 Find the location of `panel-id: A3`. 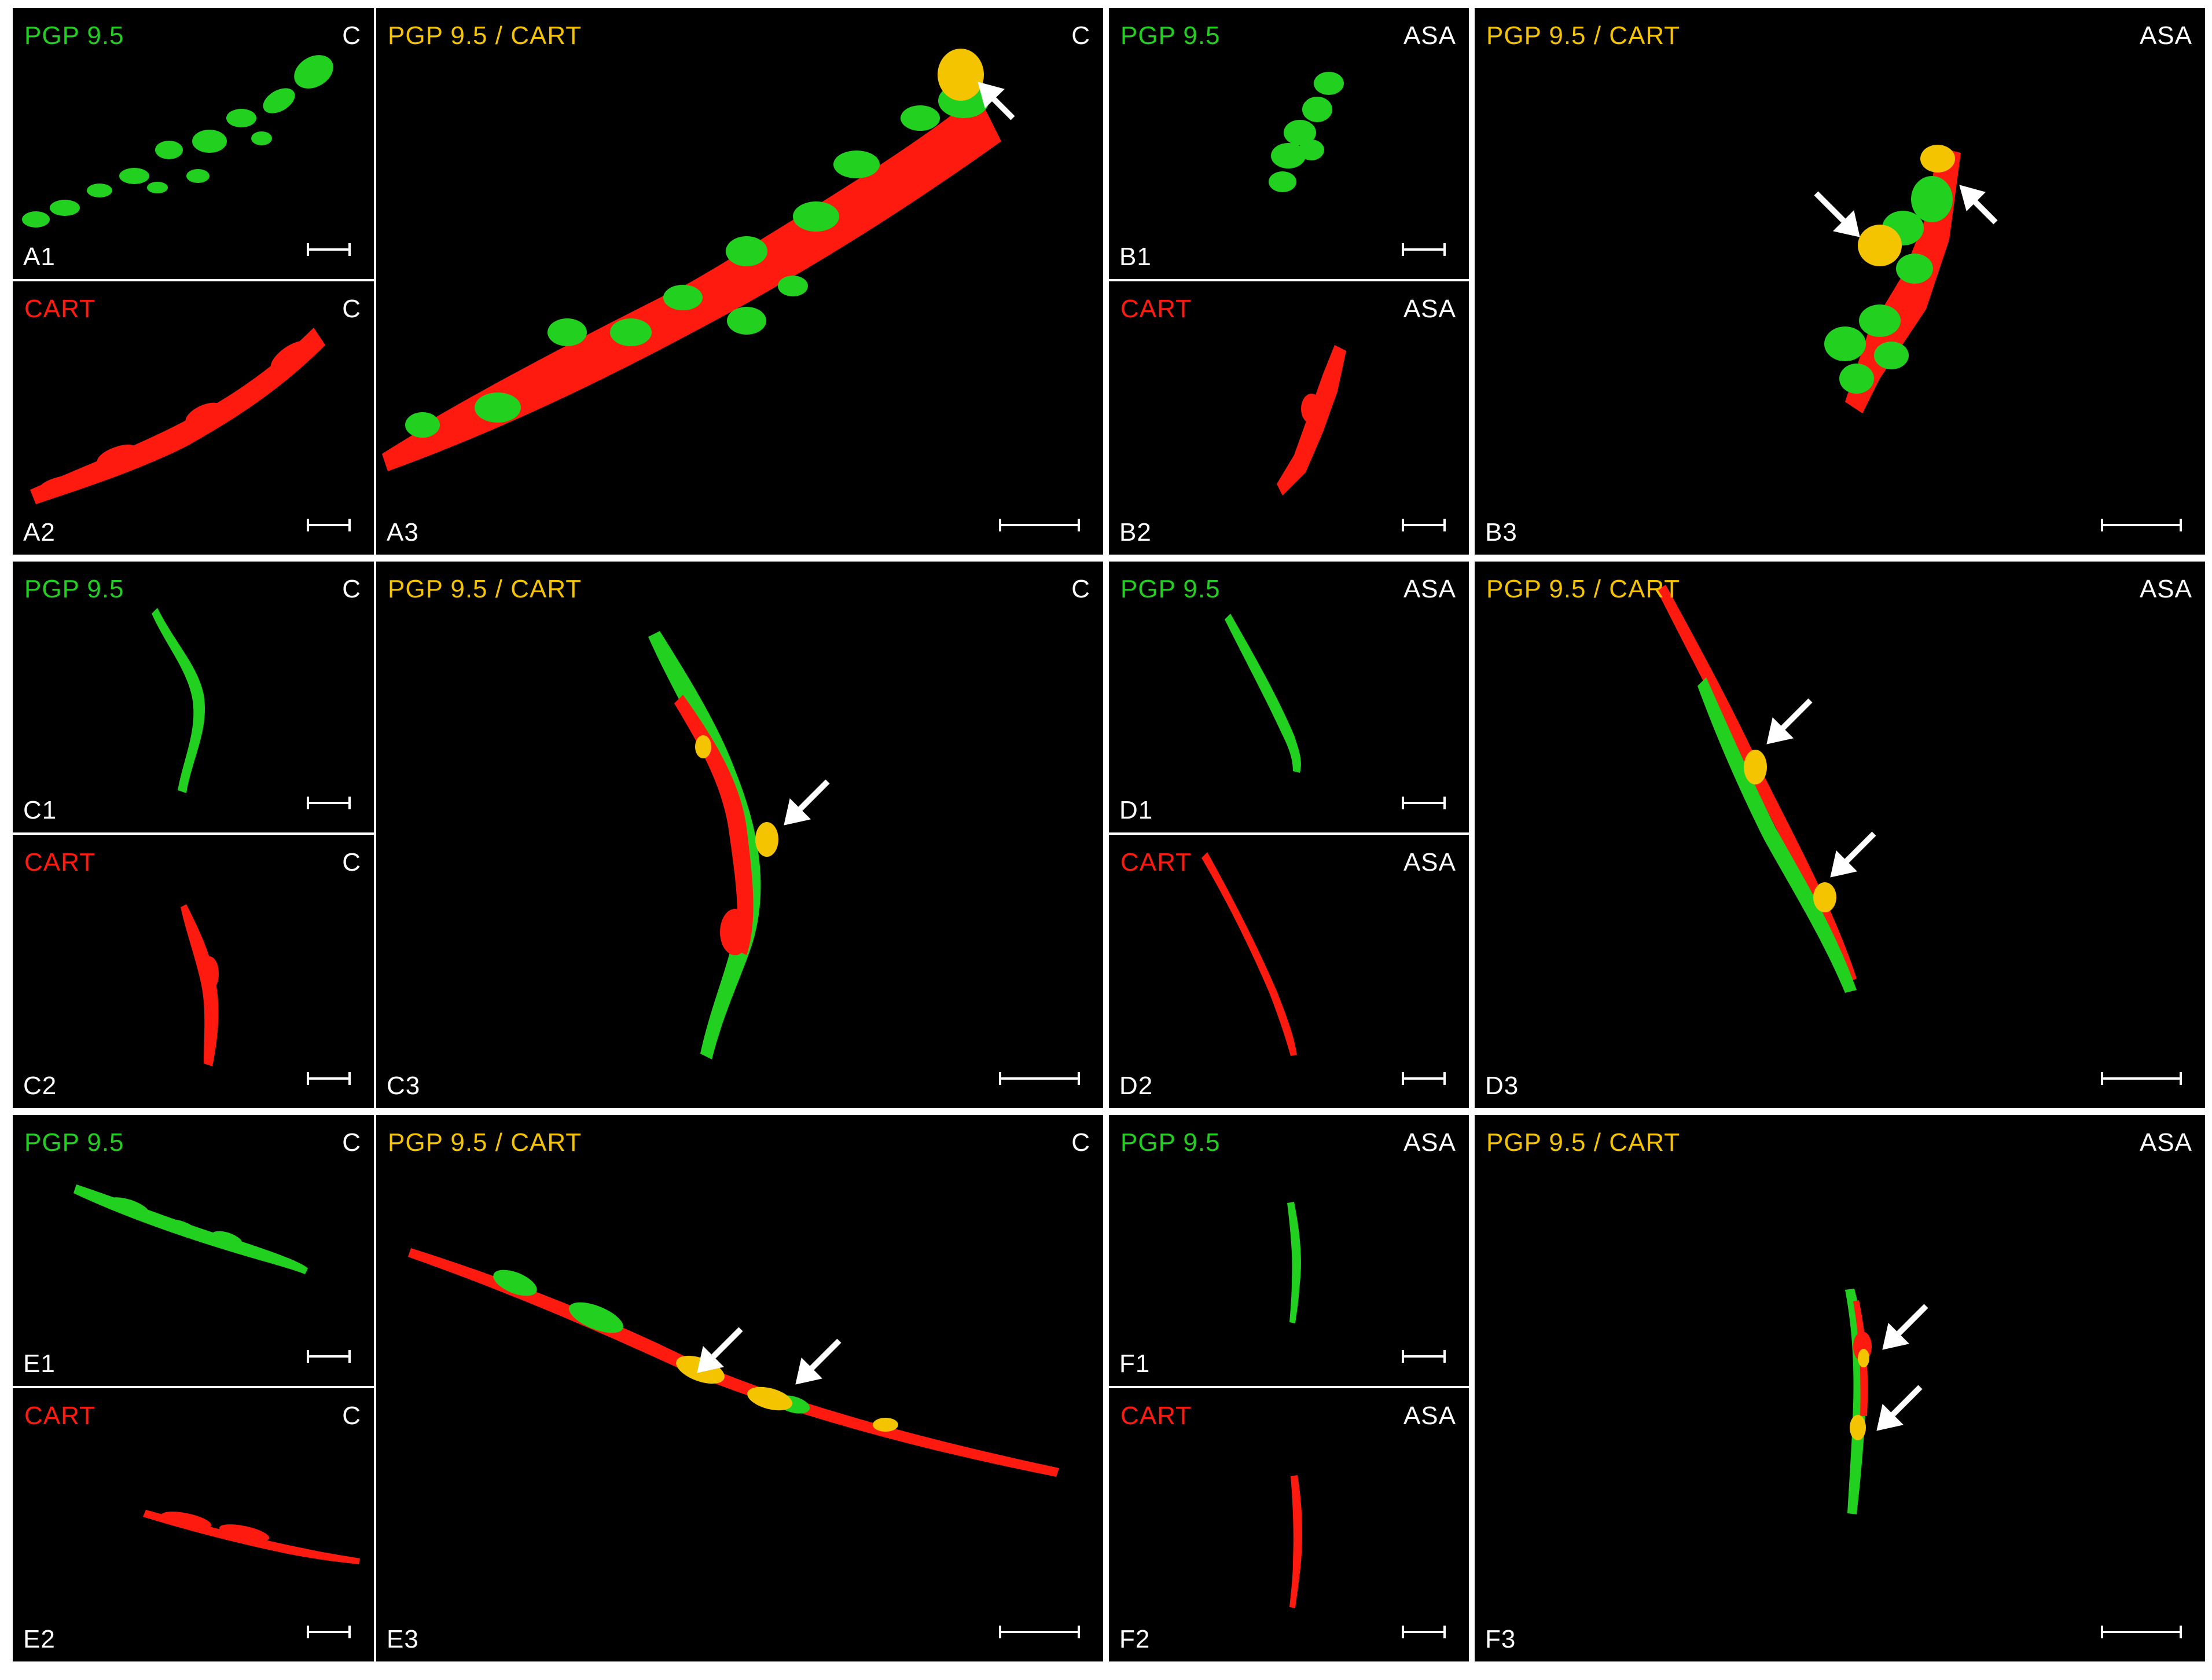

panel-id: A3 is located at coordinates (403, 532).